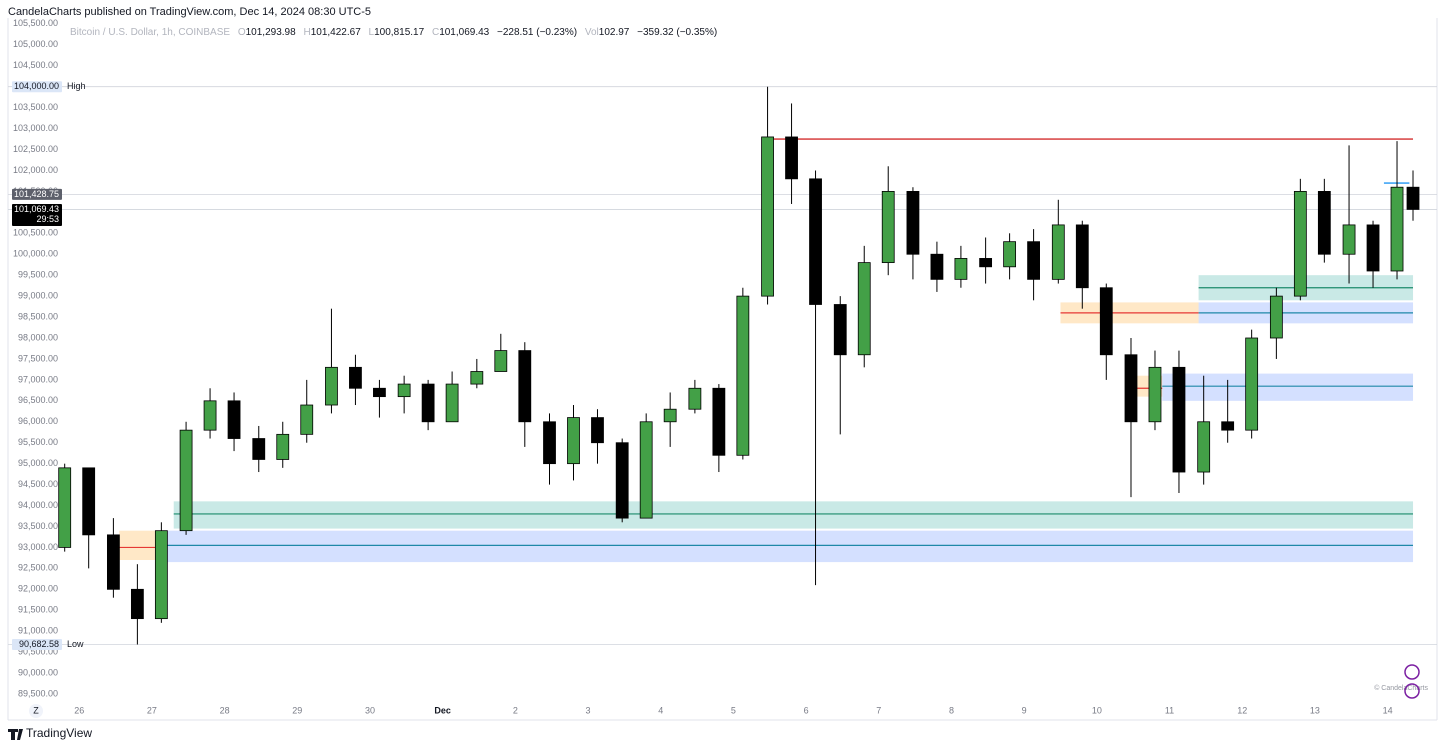 This screenshot has height=747, width=1445. I want to click on x-tick-label: 29, so click(297, 710).